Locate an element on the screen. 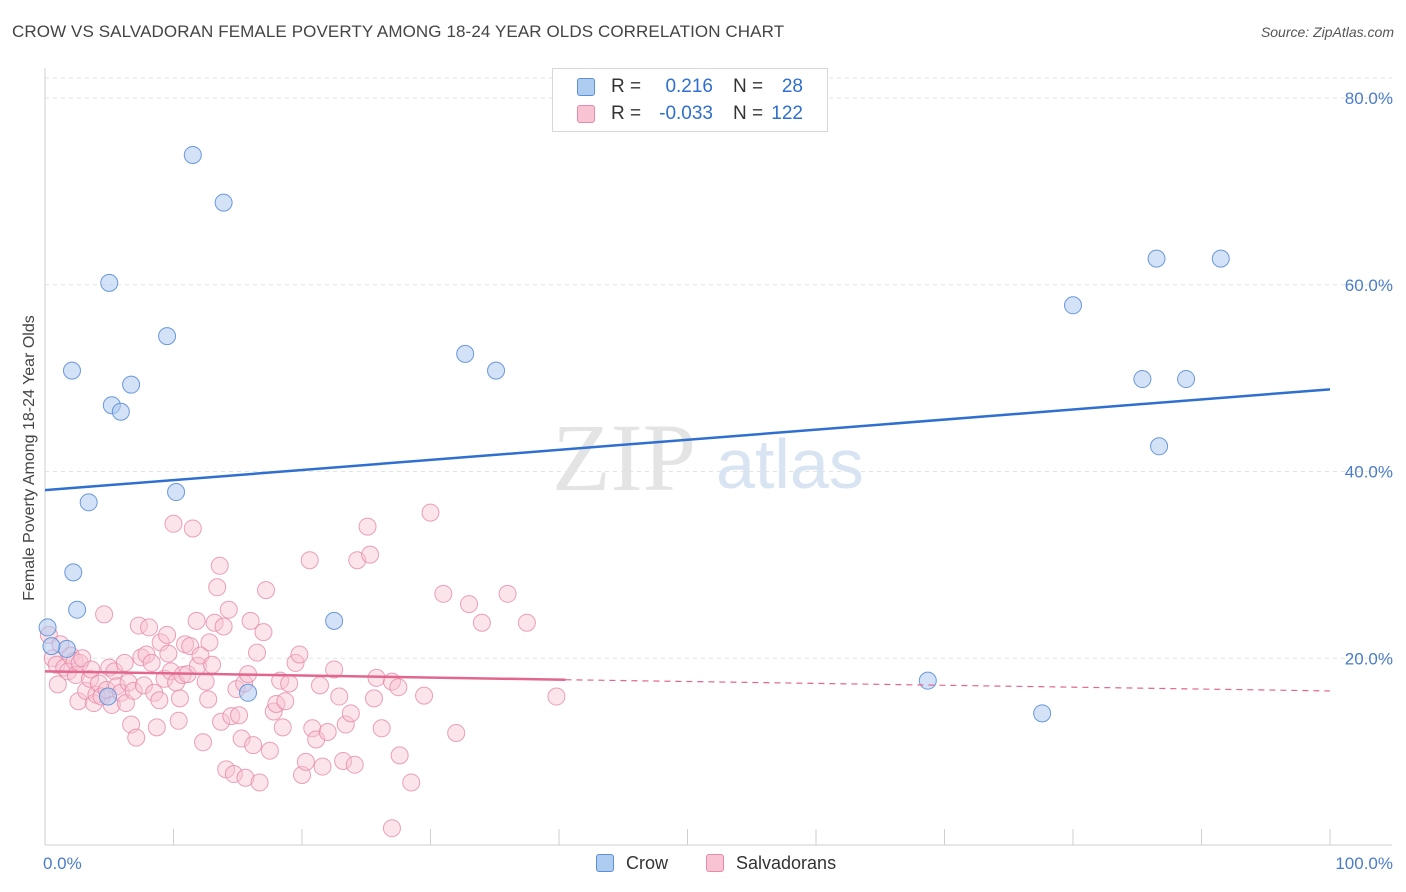 This screenshot has width=1406, height=892. watermark-atlas: atlas is located at coordinates (790, 464).